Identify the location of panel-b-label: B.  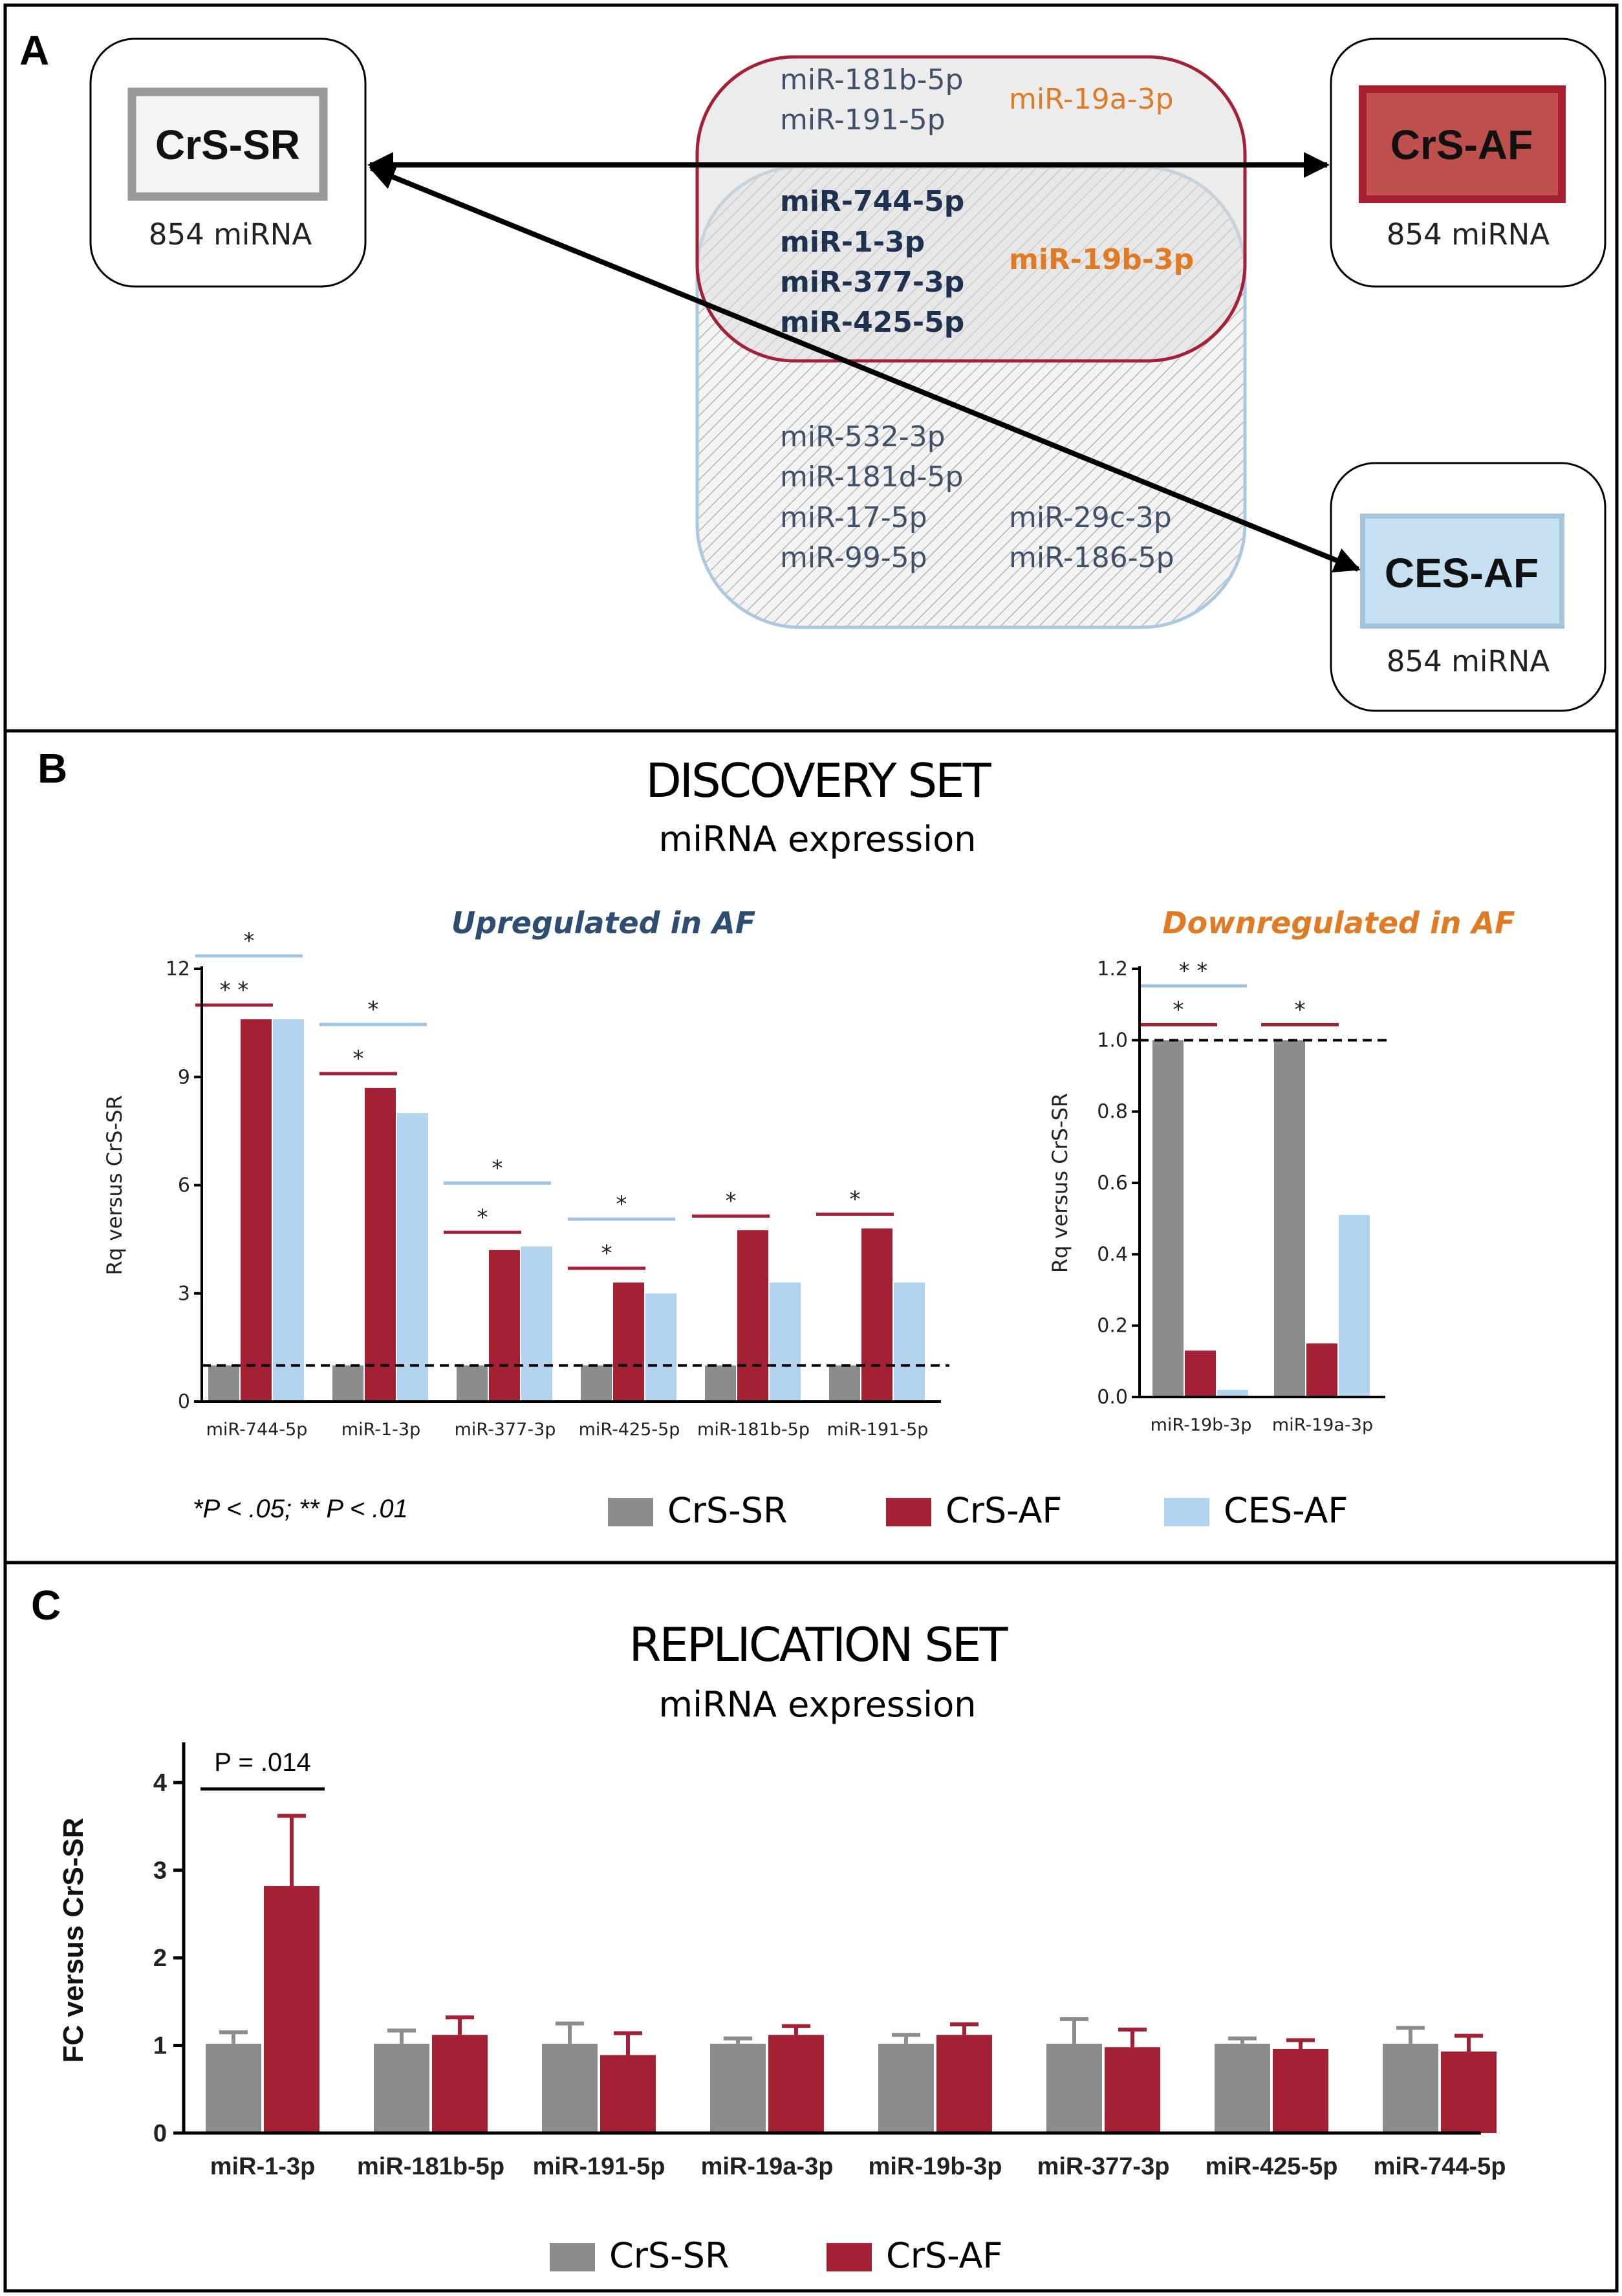
(52, 768).